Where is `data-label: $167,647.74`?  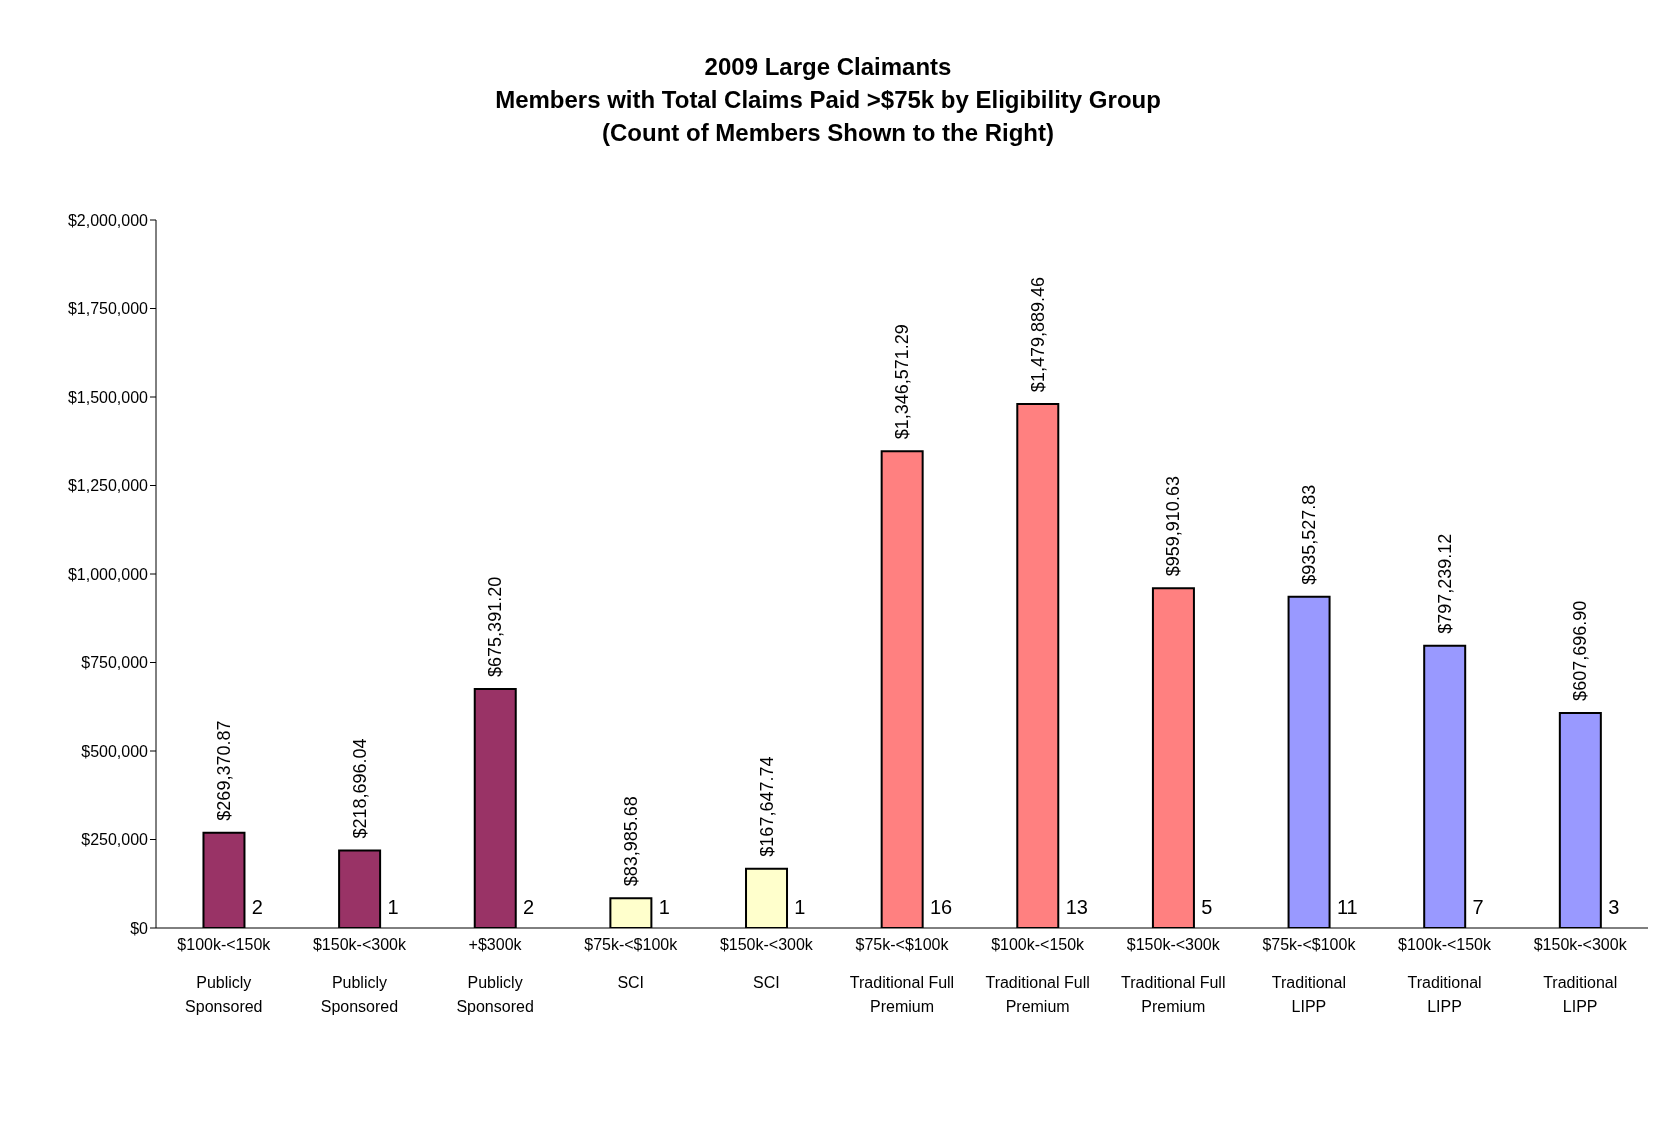
data-label: $167,647.74 is located at coordinates (766, 806).